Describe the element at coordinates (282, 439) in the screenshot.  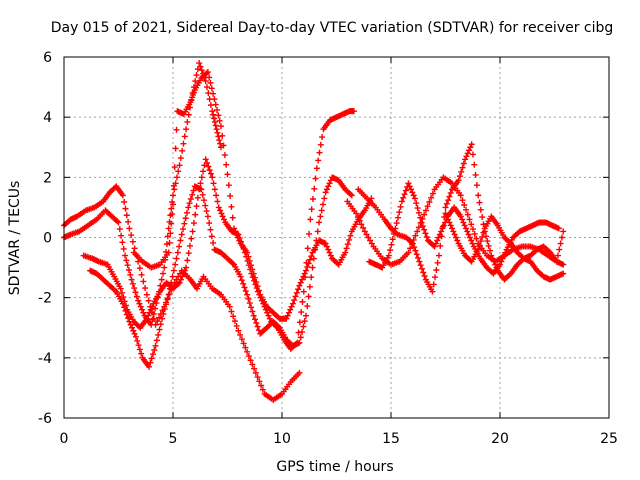
I see `x-tick-label: 10` at that location.